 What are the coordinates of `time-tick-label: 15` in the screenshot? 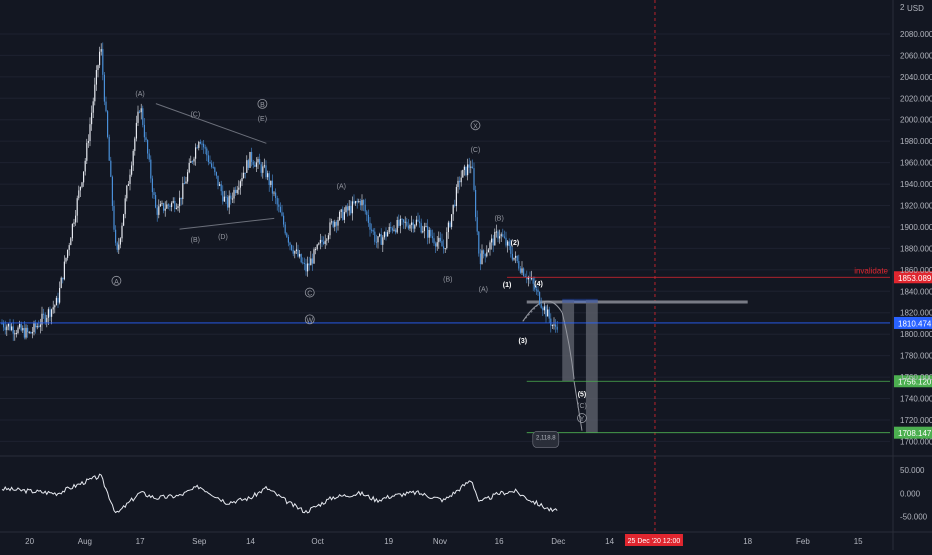 It's located at (858, 541).